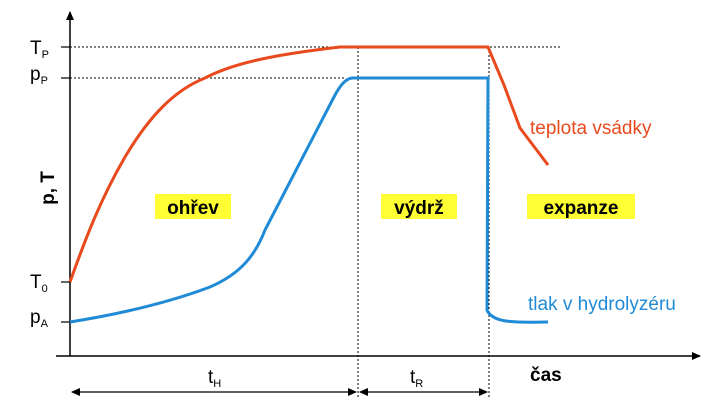 The image size is (706, 410). I want to click on y-tick-label-t-p: TP, so click(39, 49).